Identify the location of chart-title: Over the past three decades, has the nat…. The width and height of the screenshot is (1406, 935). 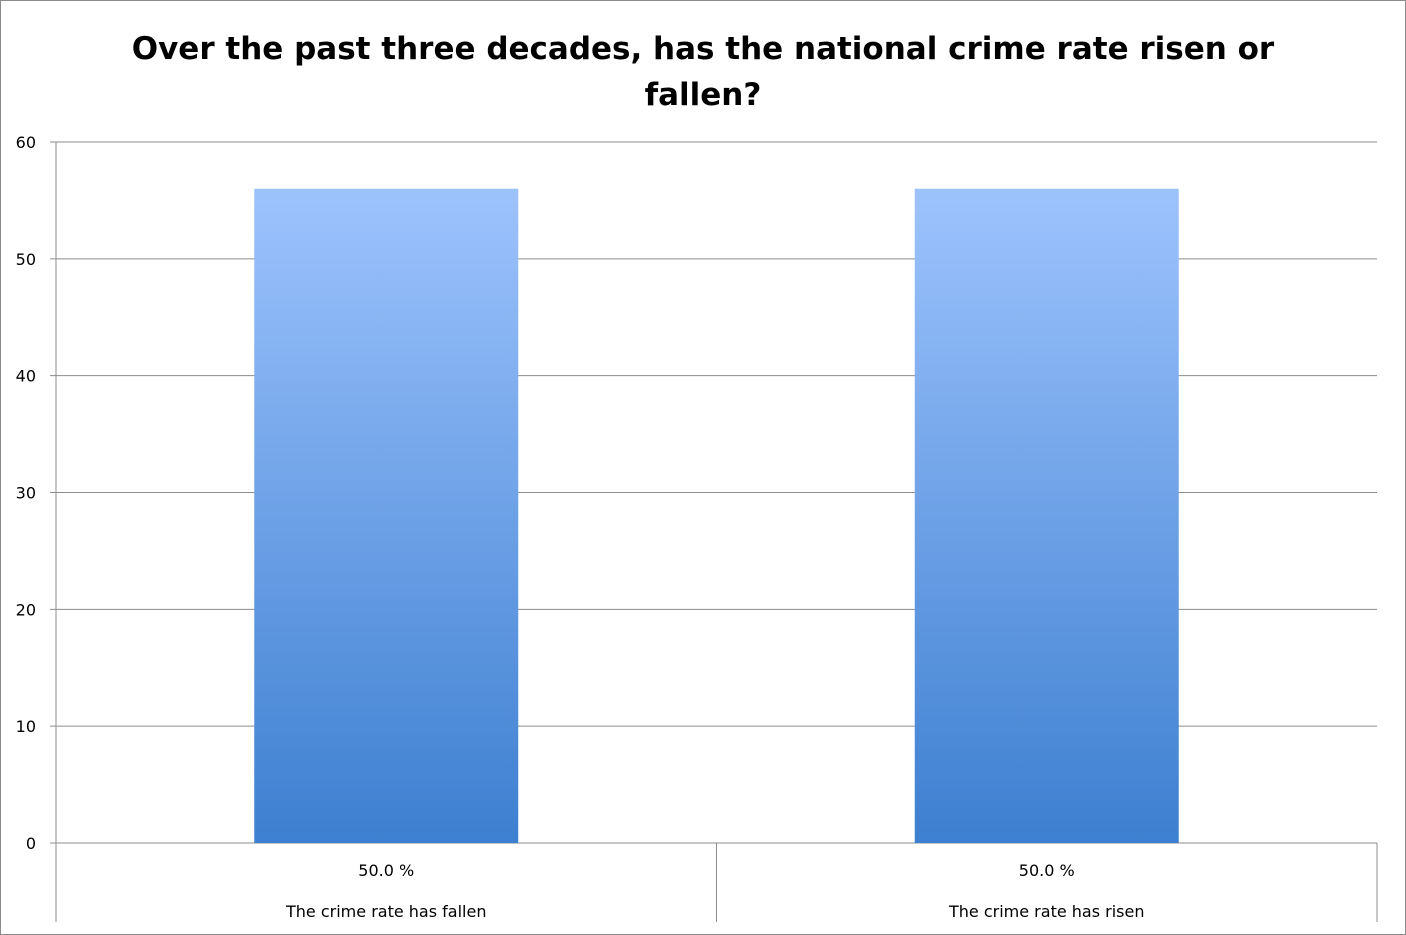
(703, 72).